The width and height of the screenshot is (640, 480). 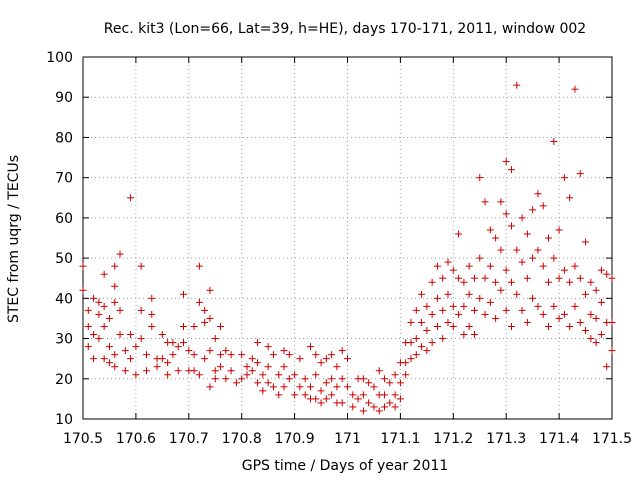 What do you see at coordinates (64, 179) in the screenshot?
I see `y-tick-label: 70` at bounding box center [64, 179].